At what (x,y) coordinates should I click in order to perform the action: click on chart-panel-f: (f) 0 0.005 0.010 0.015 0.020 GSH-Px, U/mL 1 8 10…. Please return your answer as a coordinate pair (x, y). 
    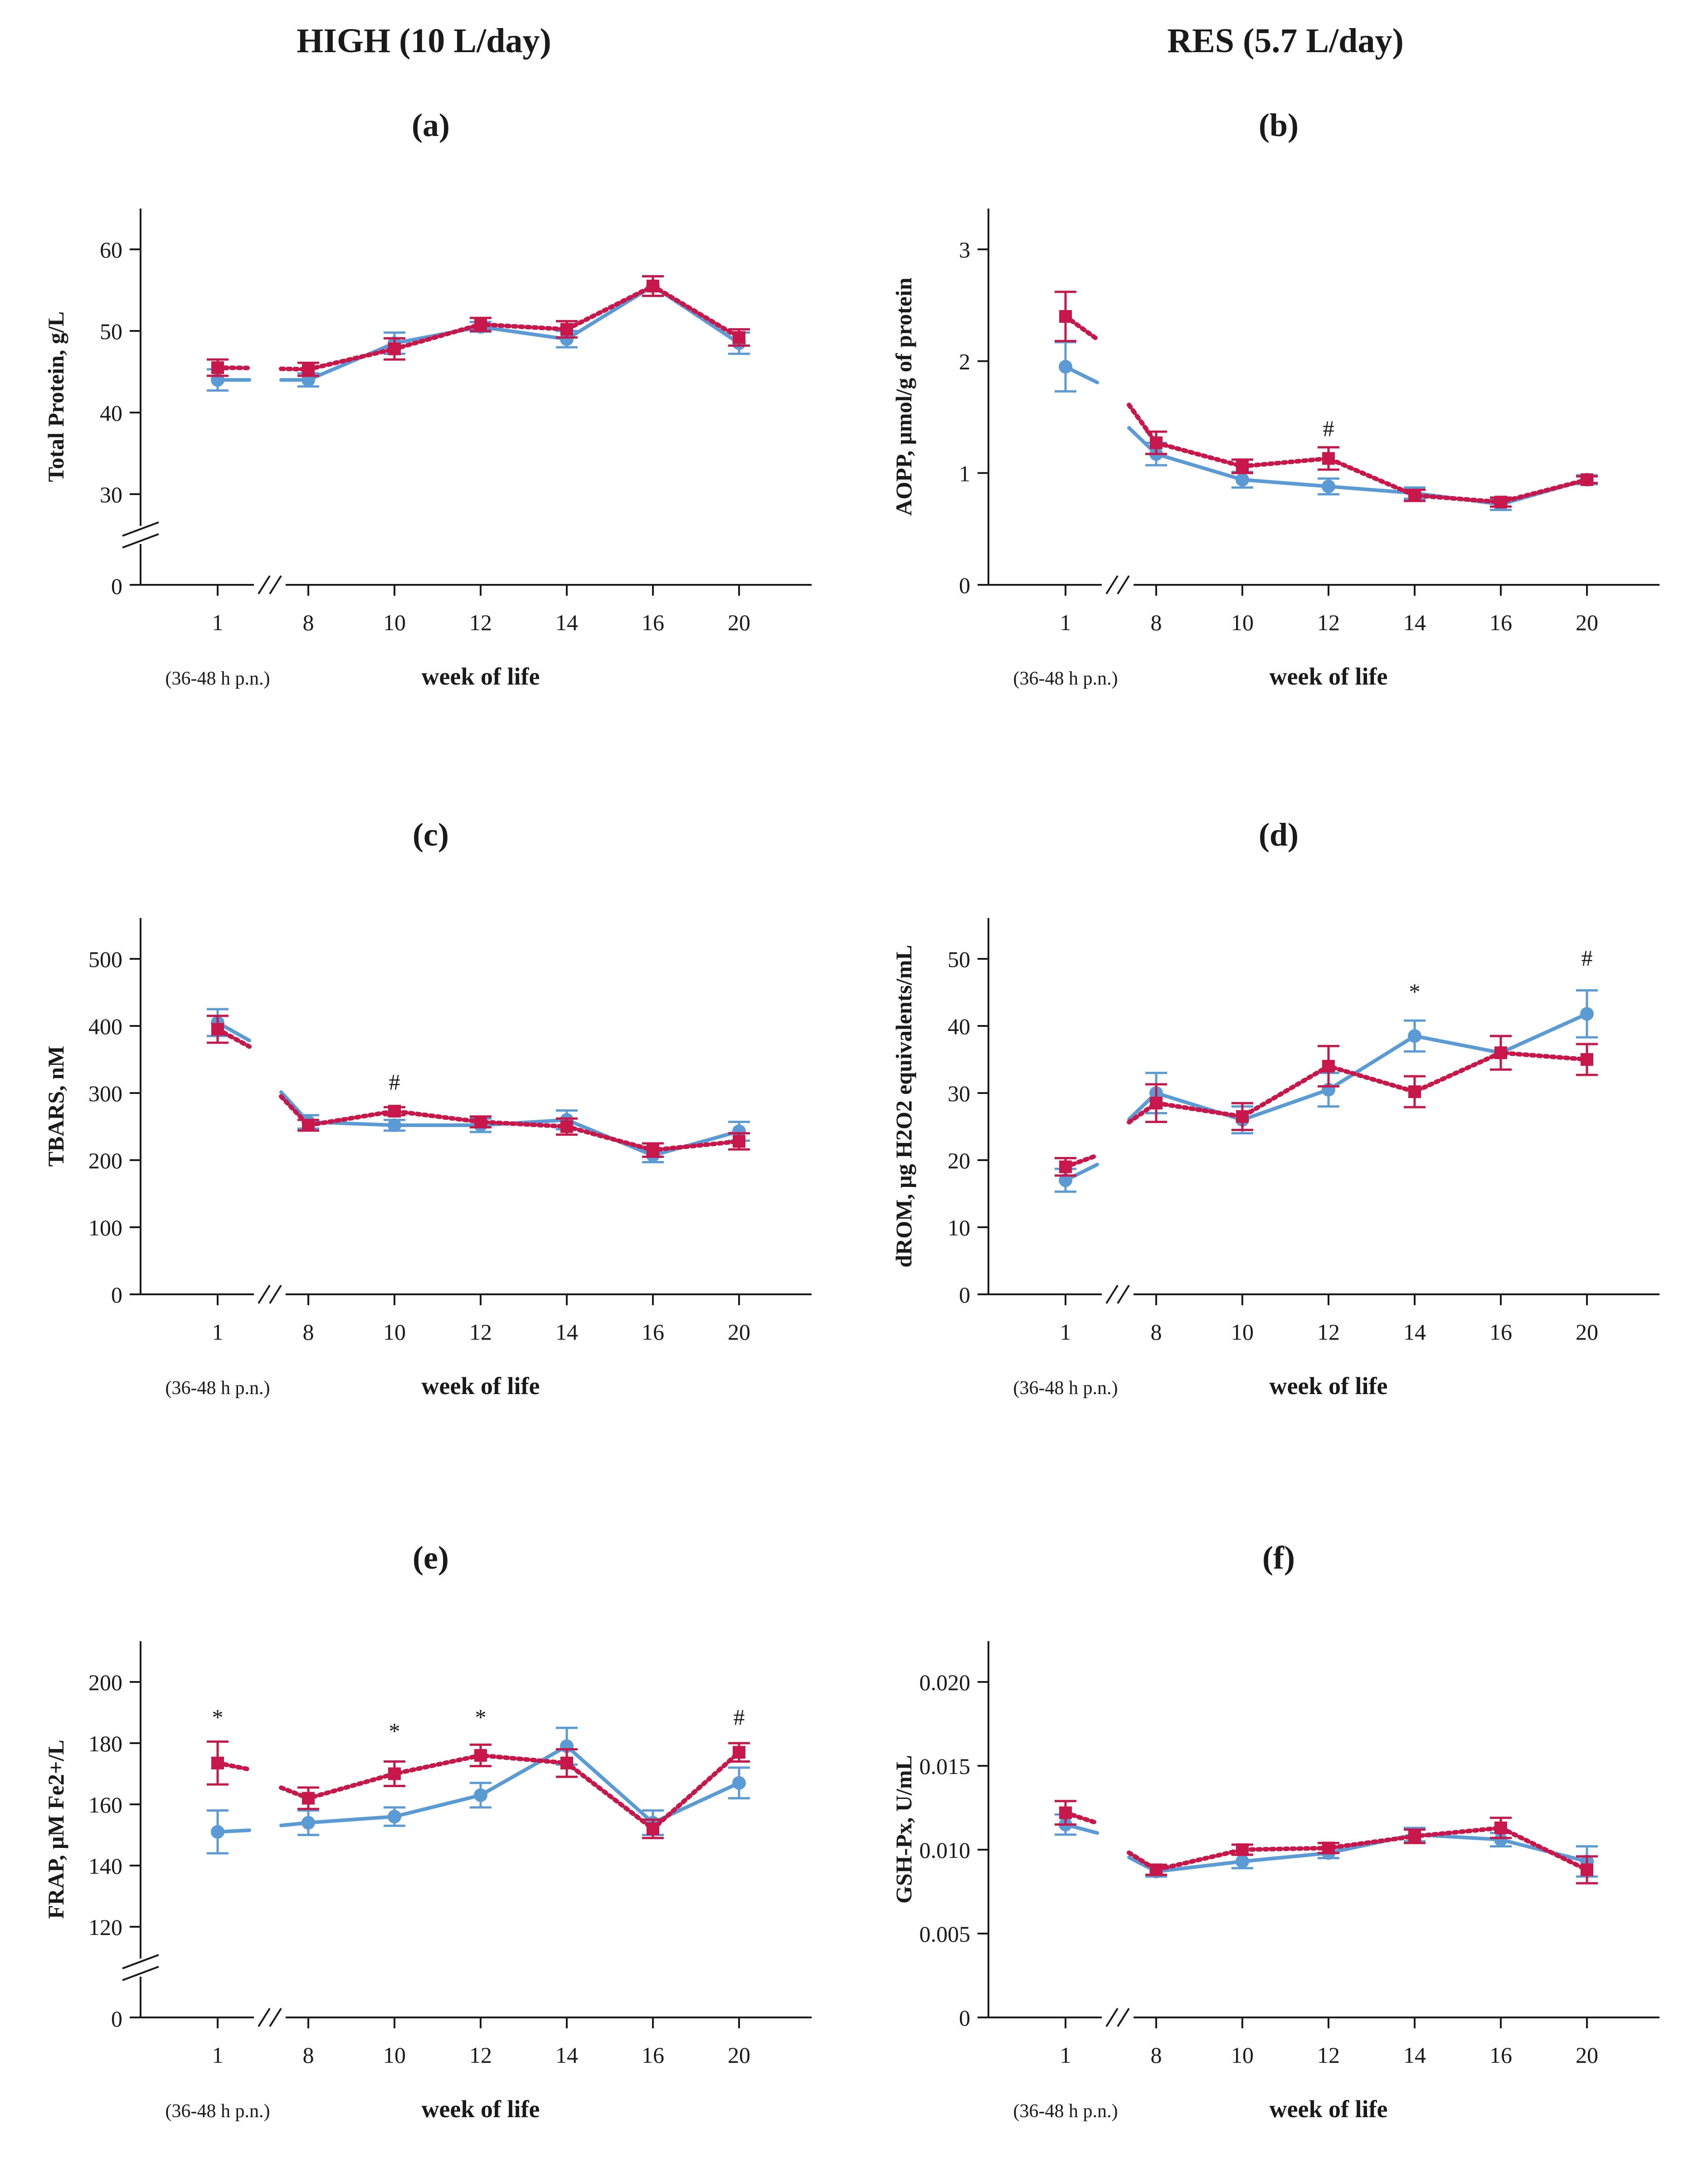
    Looking at the image, I should click on (1275, 1831).